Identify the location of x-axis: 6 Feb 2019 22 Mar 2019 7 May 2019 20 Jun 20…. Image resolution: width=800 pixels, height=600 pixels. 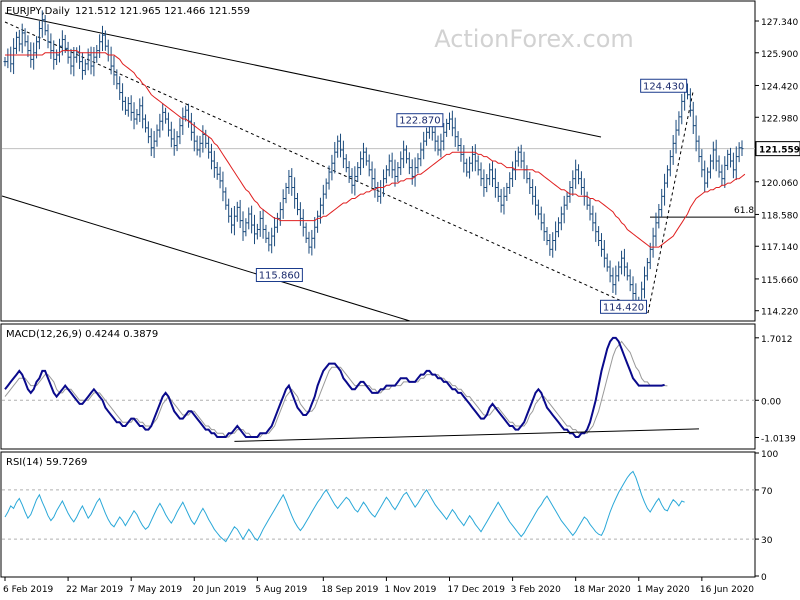
(378, 586).